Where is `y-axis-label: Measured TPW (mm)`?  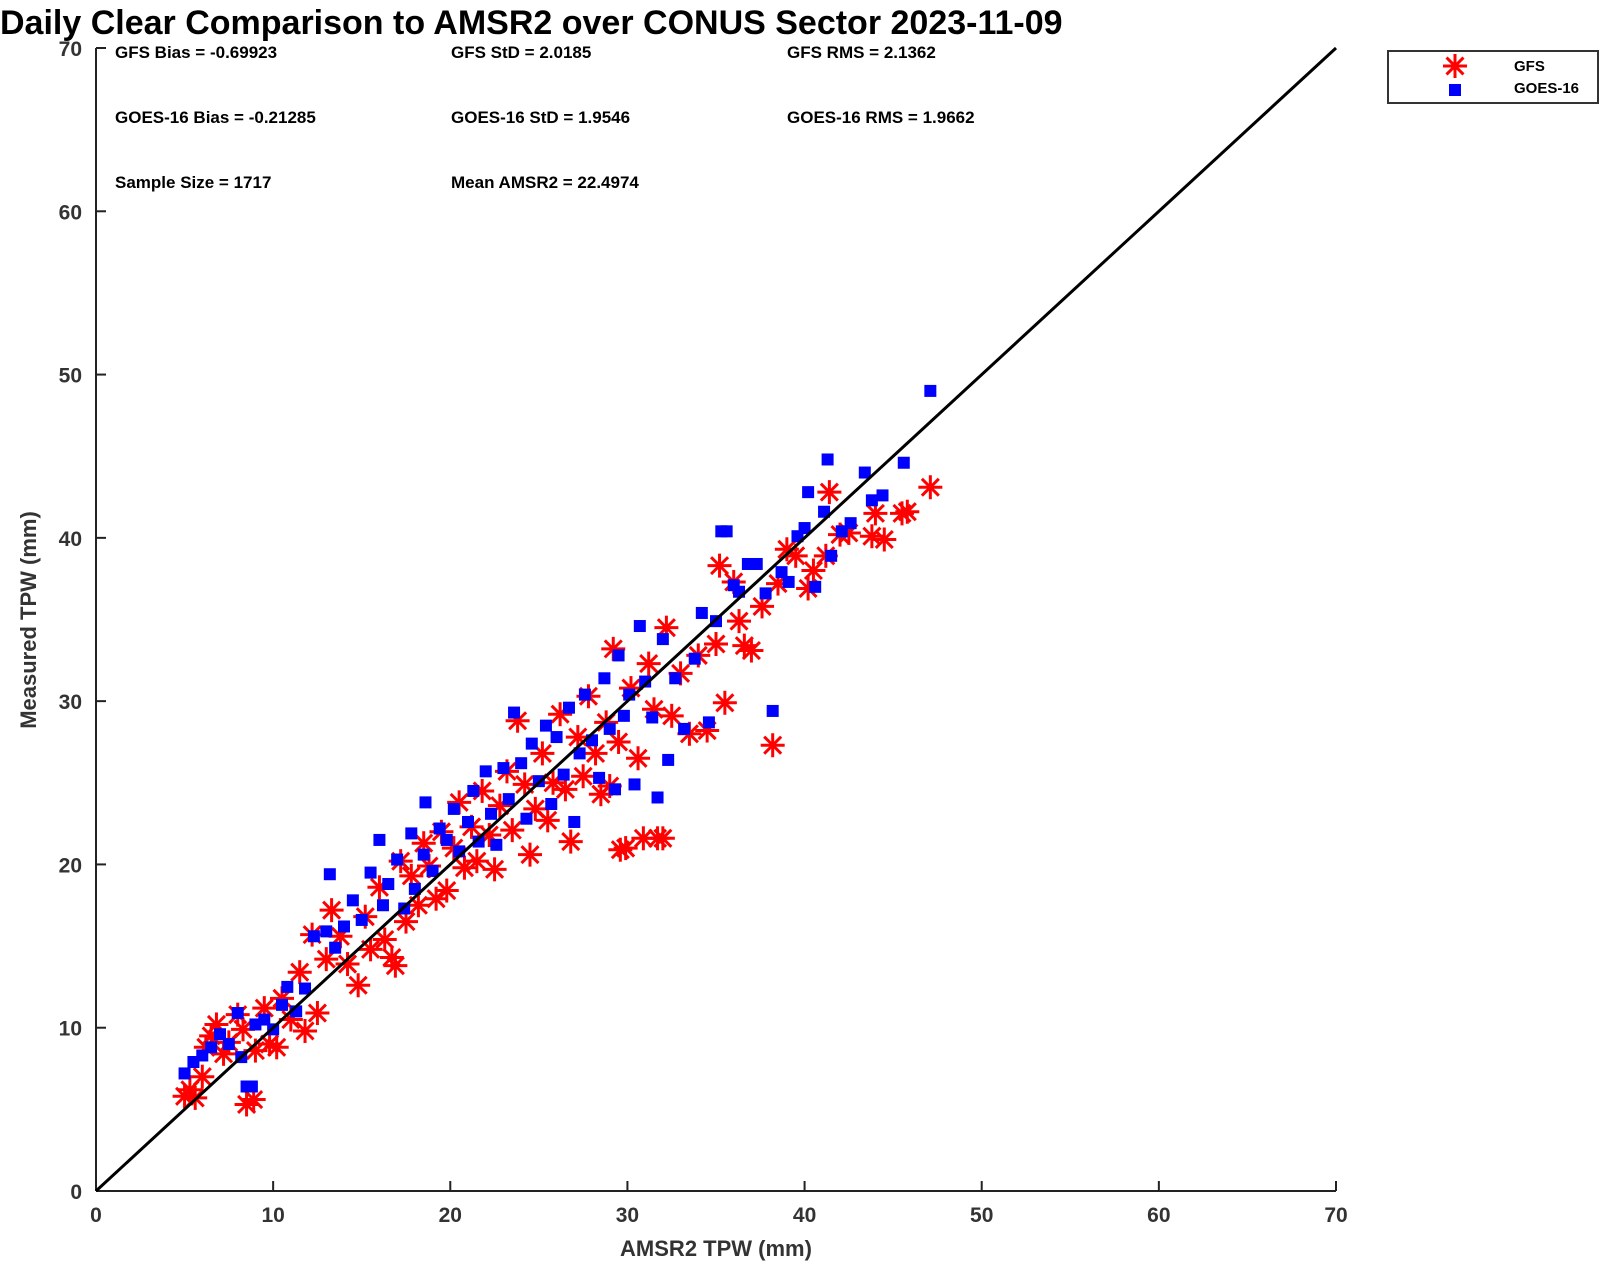
y-axis-label: Measured TPW (mm) is located at coordinates (28, 620).